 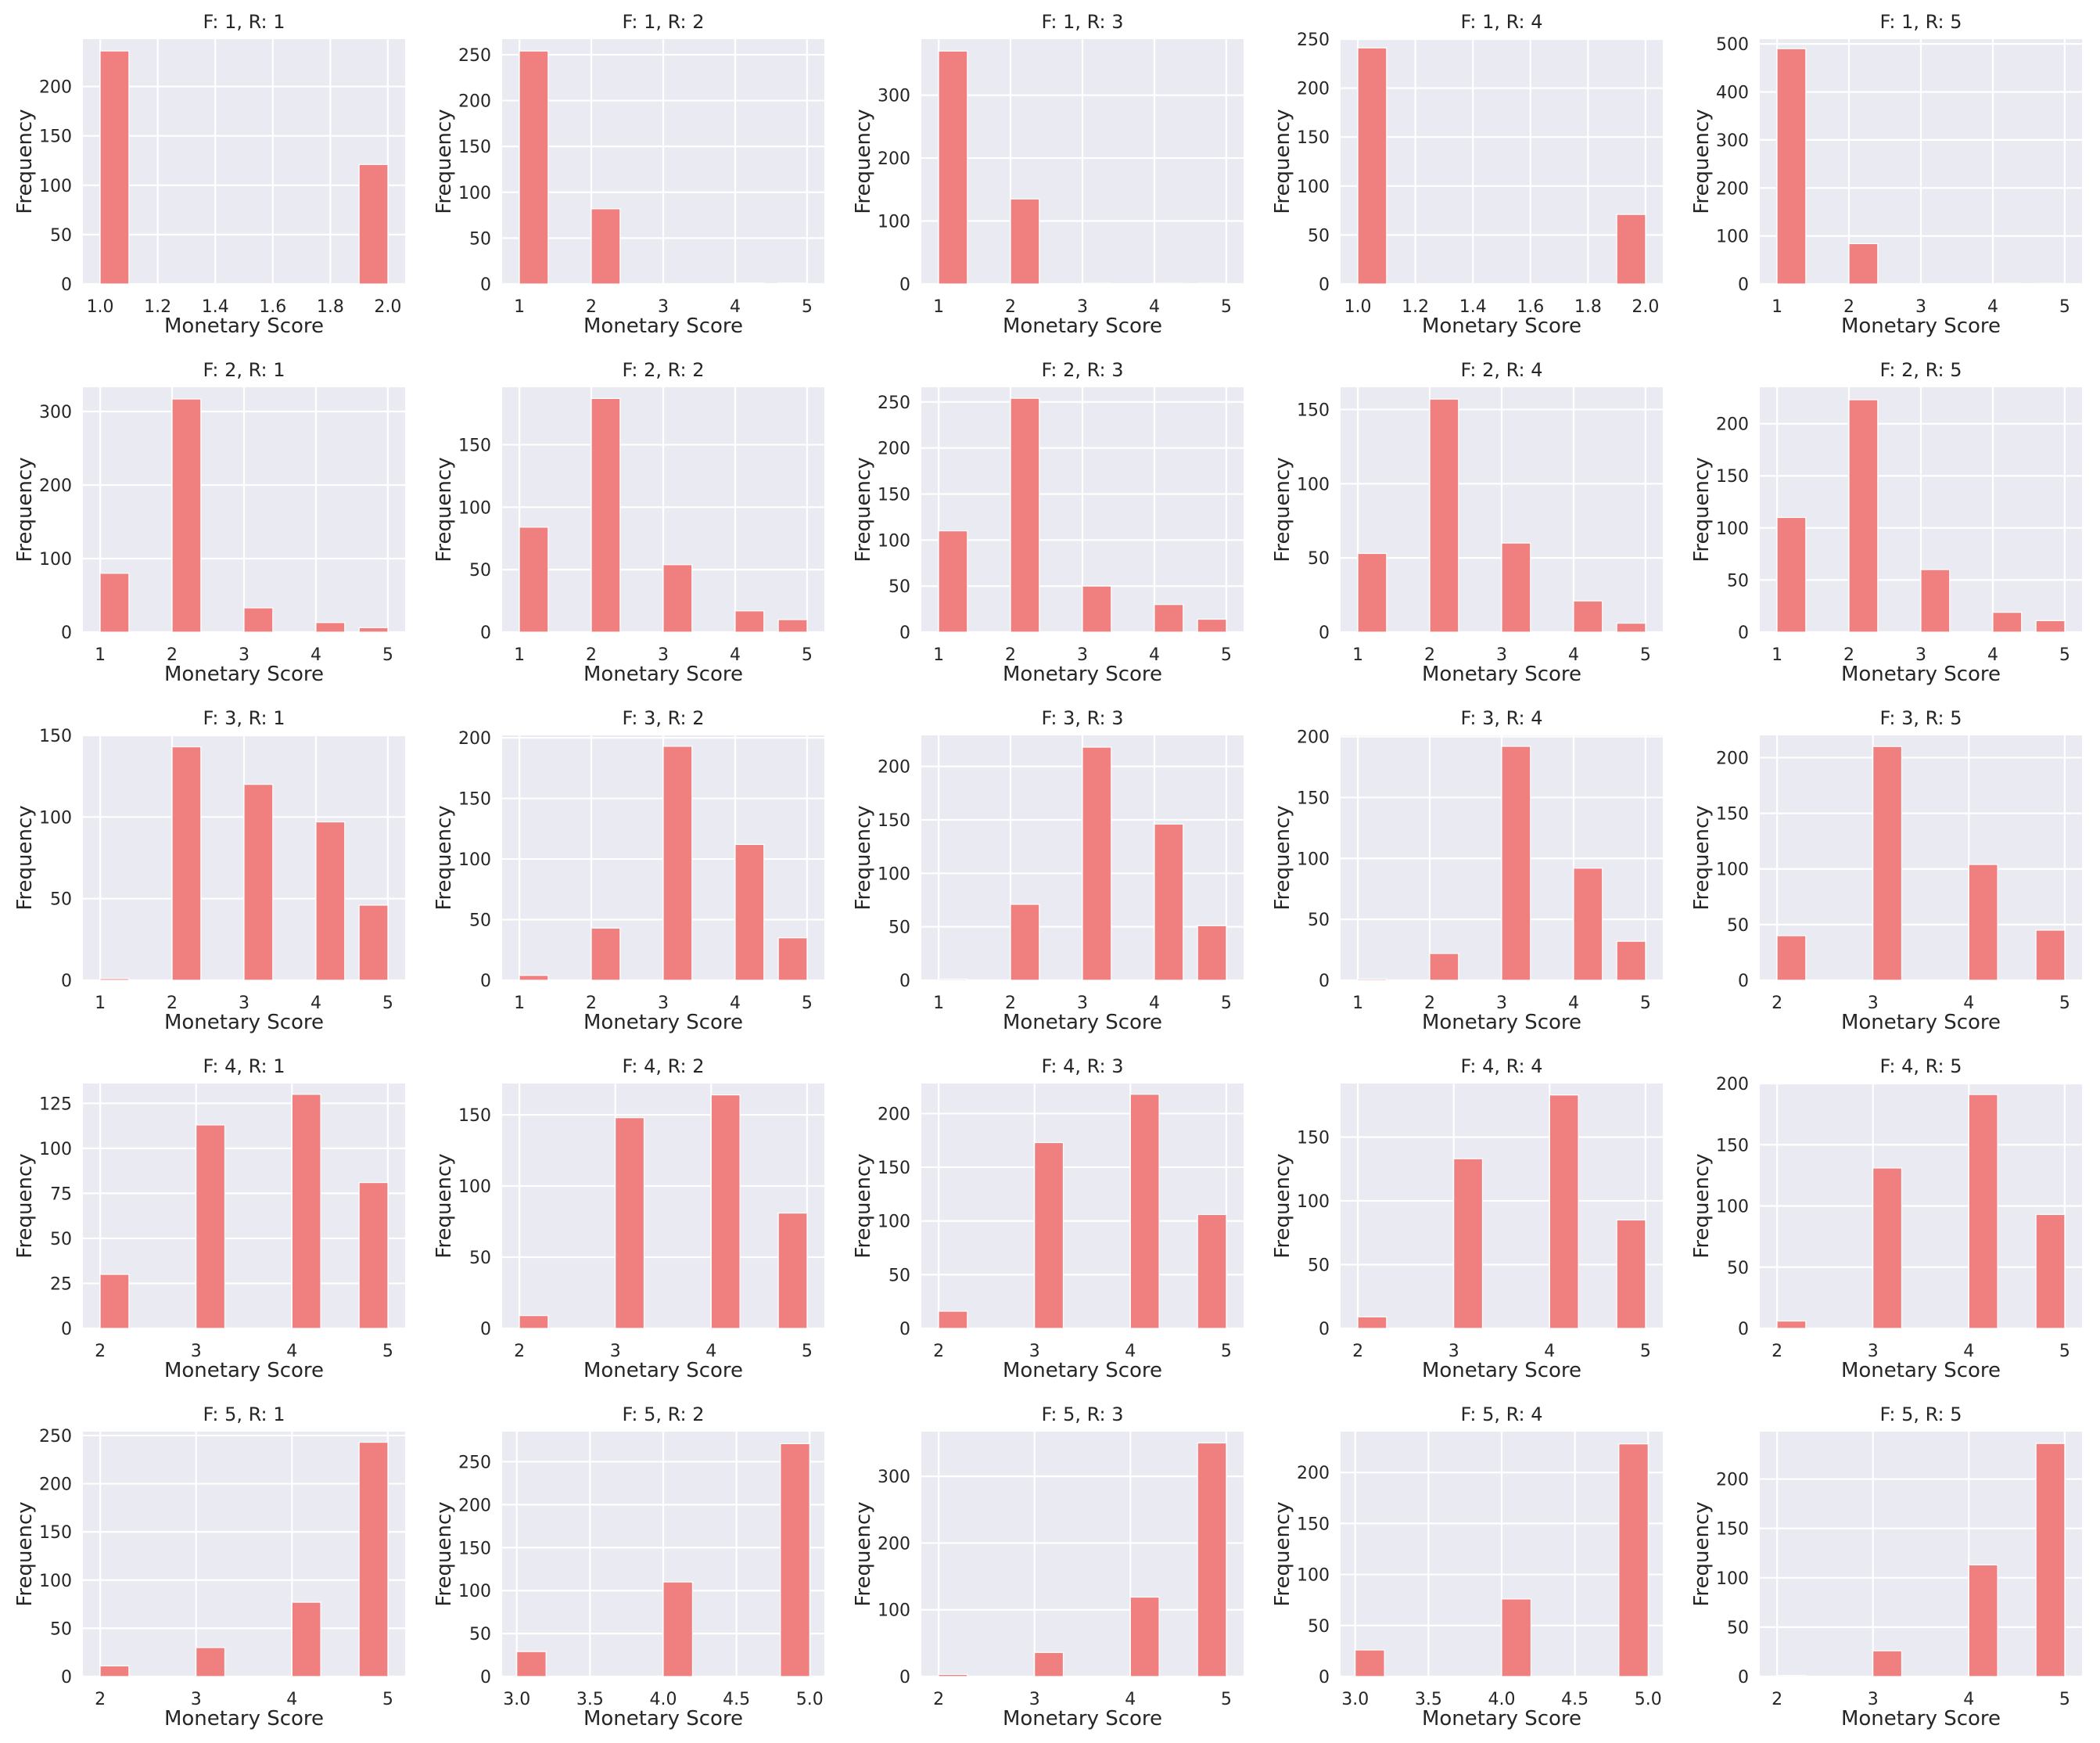 I want to click on chart-title: F: 3, R: 2, so click(x=663, y=718).